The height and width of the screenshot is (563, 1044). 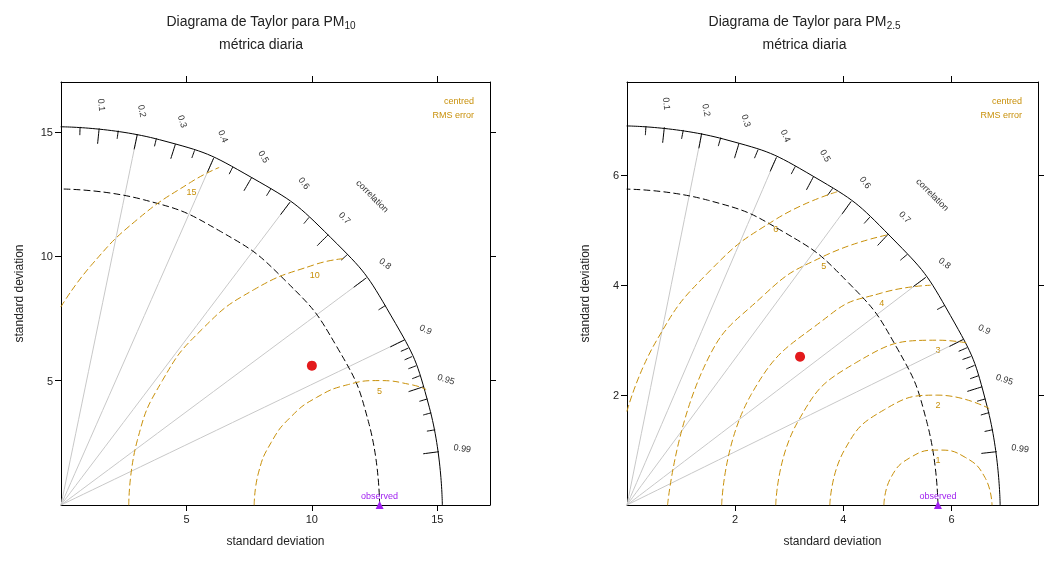 I want to click on y-tick-label: 2, so click(x=615, y=395).